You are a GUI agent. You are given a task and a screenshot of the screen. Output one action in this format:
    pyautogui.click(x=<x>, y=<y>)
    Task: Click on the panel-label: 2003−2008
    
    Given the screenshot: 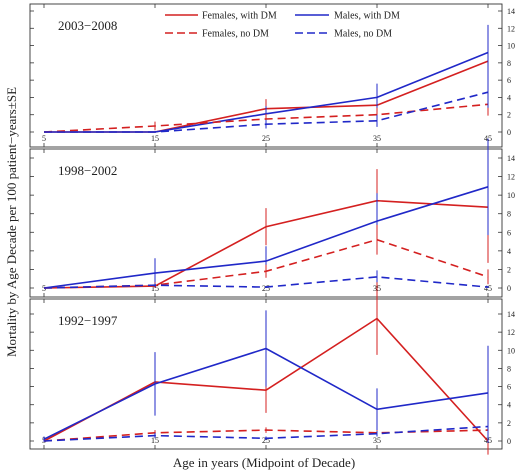 What is the action you would take?
    pyautogui.click(x=87, y=25)
    